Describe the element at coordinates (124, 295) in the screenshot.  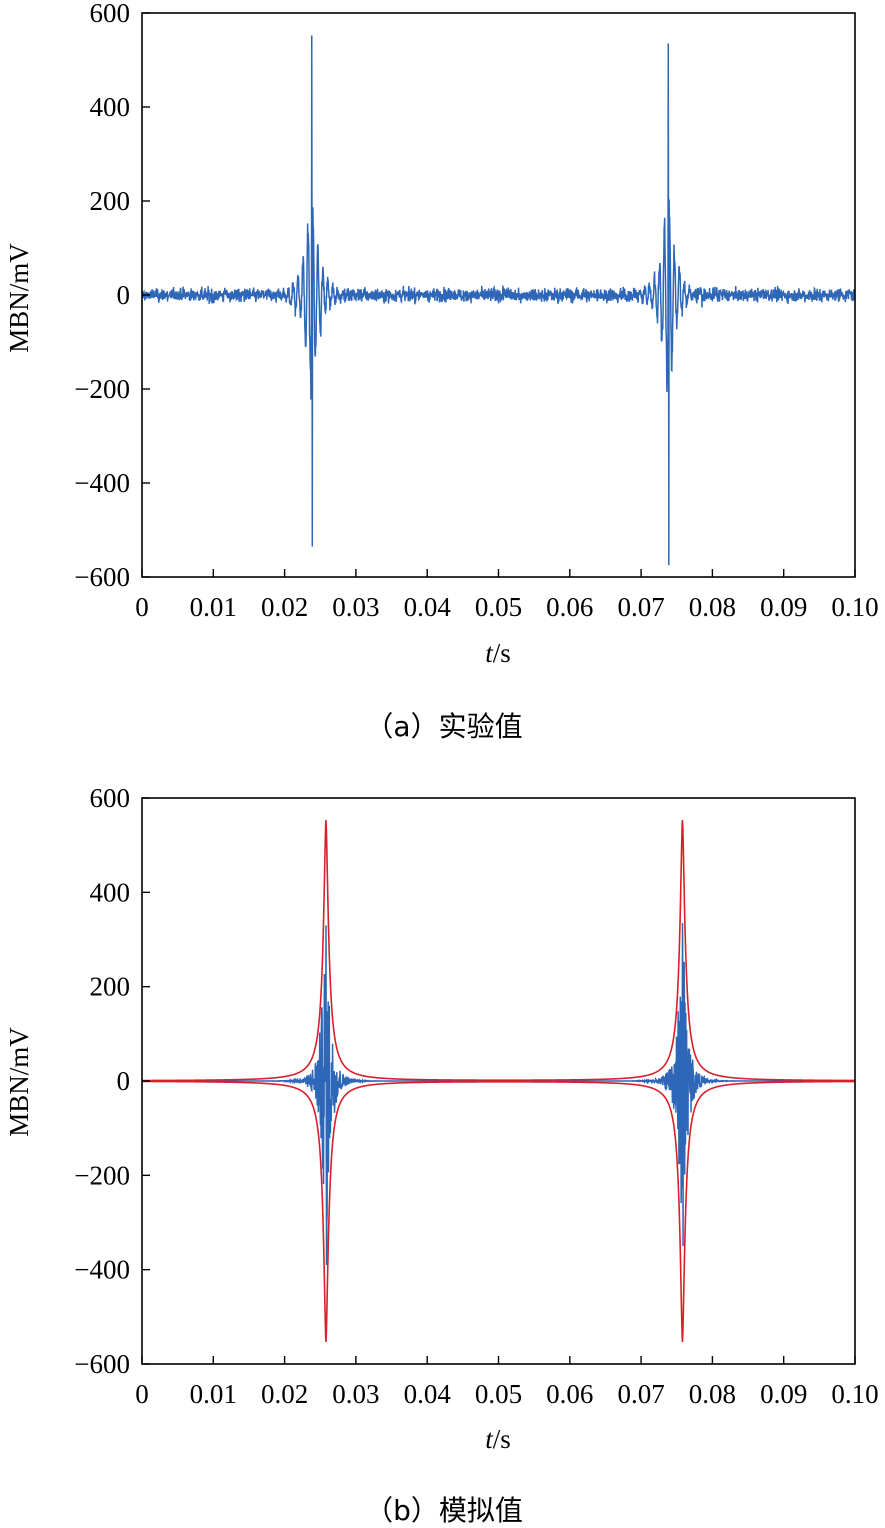
I see `panel-a-y-tick-label: 0` at that location.